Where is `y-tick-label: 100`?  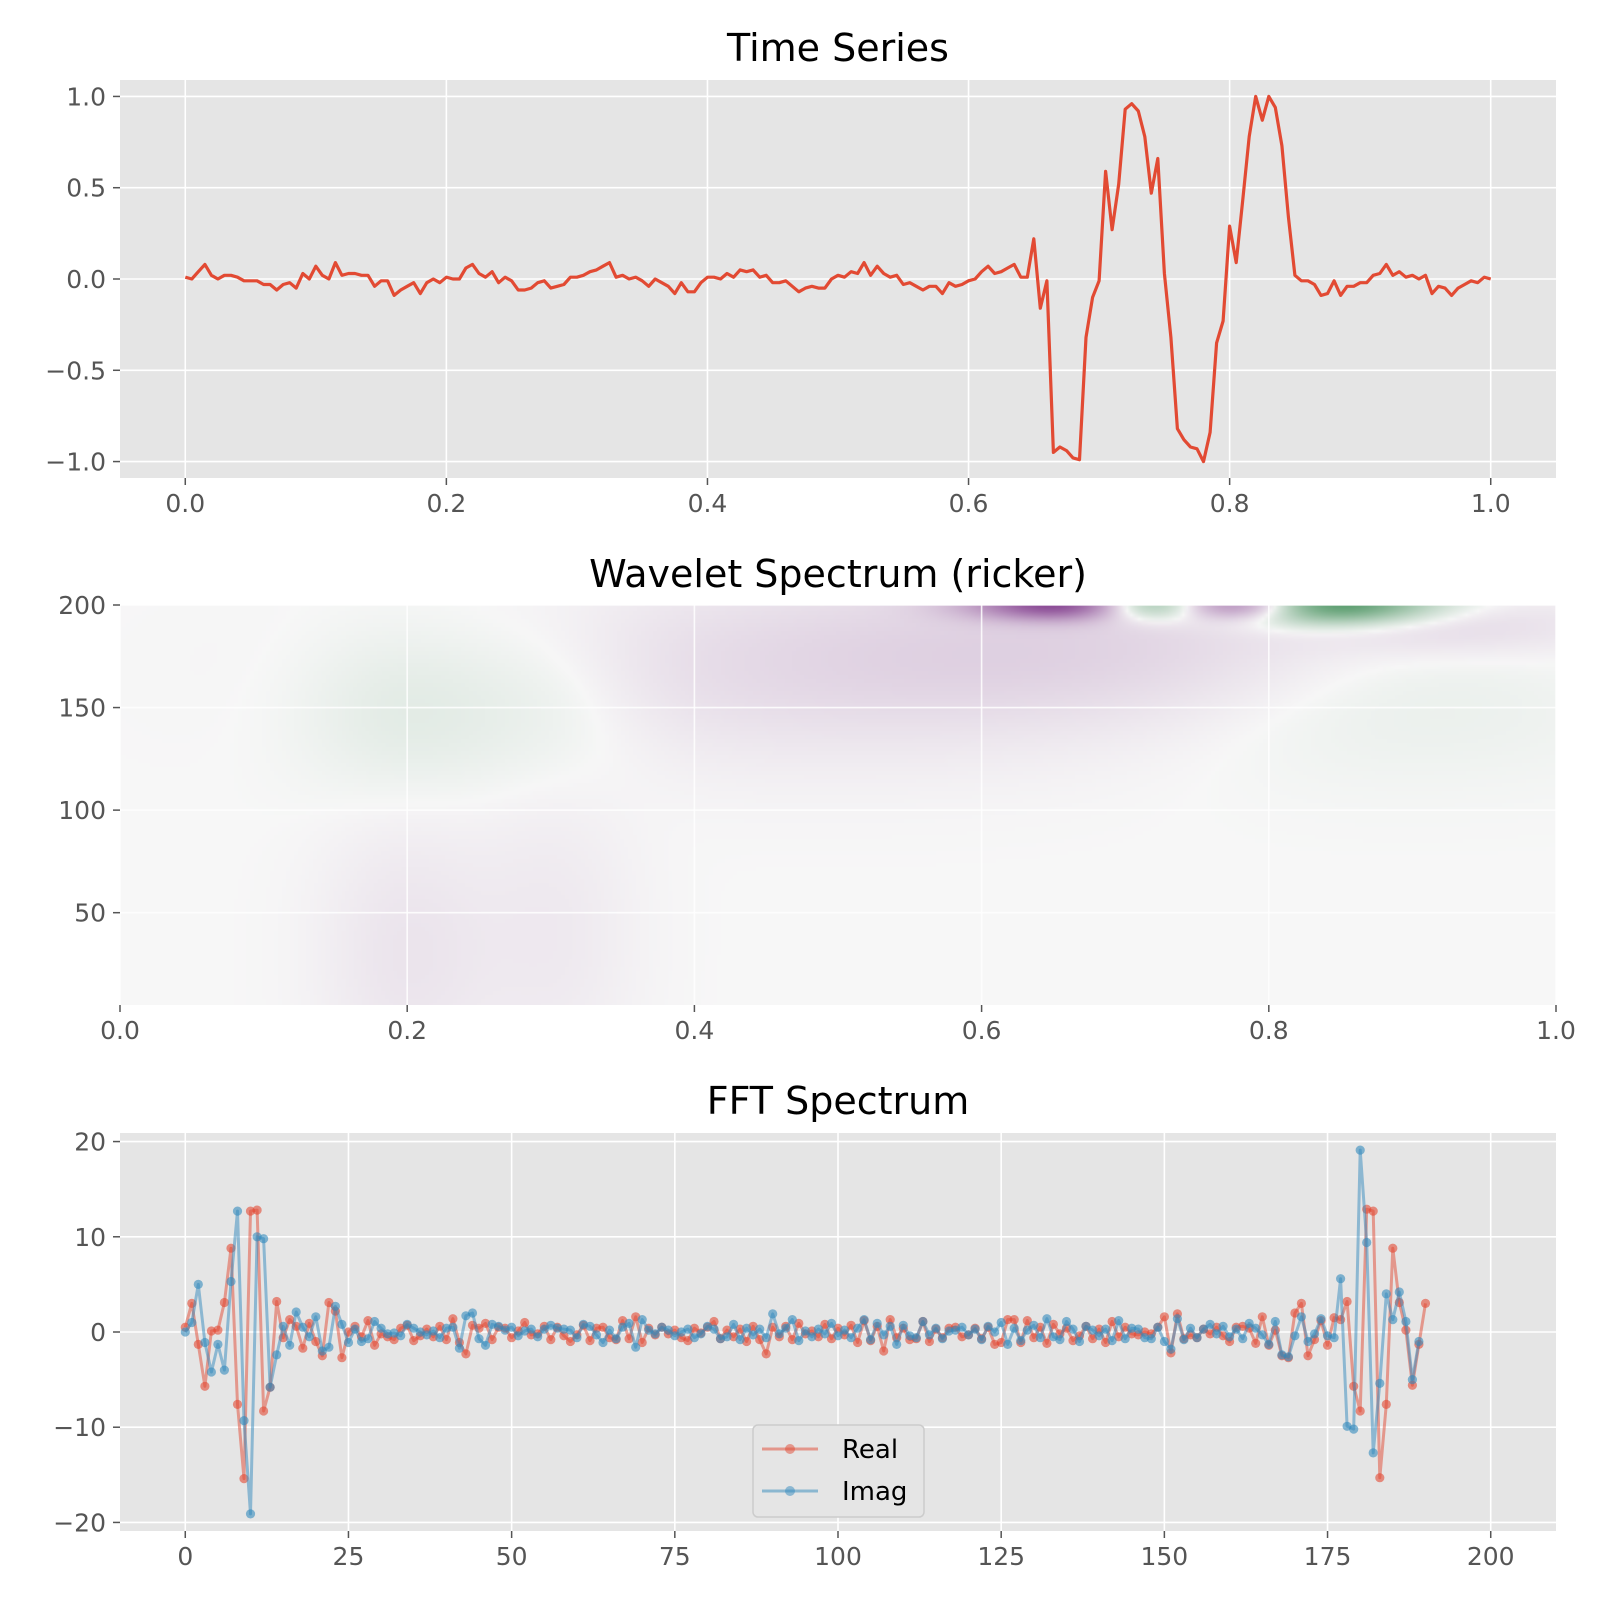
y-tick-label: 100 is located at coordinates (82, 810).